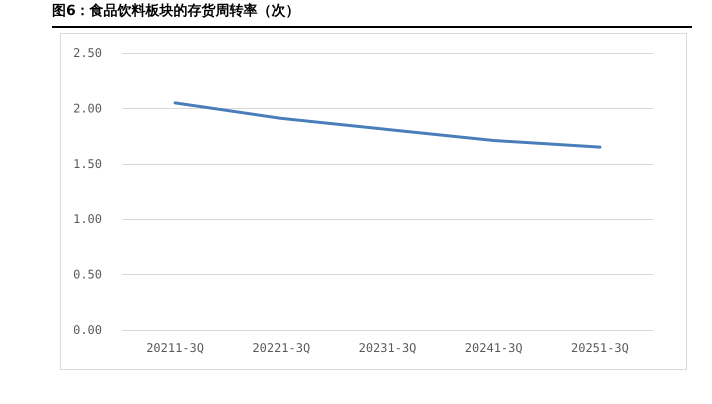 The width and height of the screenshot is (712, 404). What do you see at coordinates (87, 275) in the screenshot?
I see `y-tick-label: 0.50` at bounding box center [87, 275].